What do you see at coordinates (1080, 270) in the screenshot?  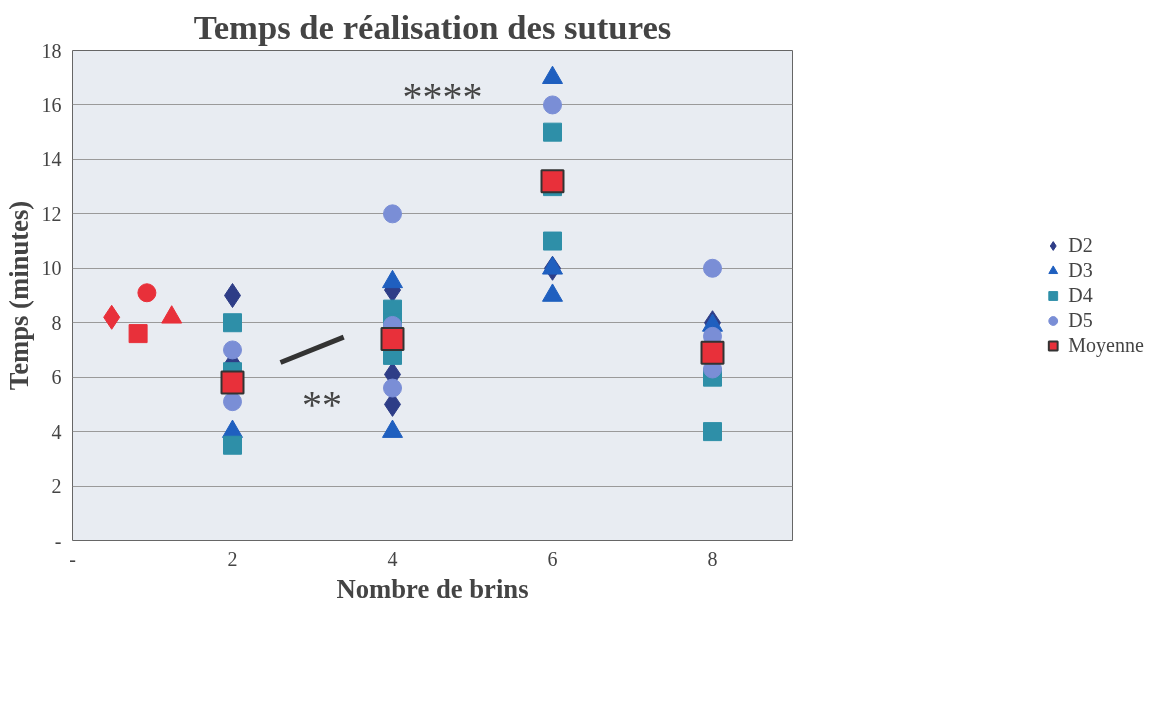 I see `legend-label: D3` at bounding box center [1080, 270].